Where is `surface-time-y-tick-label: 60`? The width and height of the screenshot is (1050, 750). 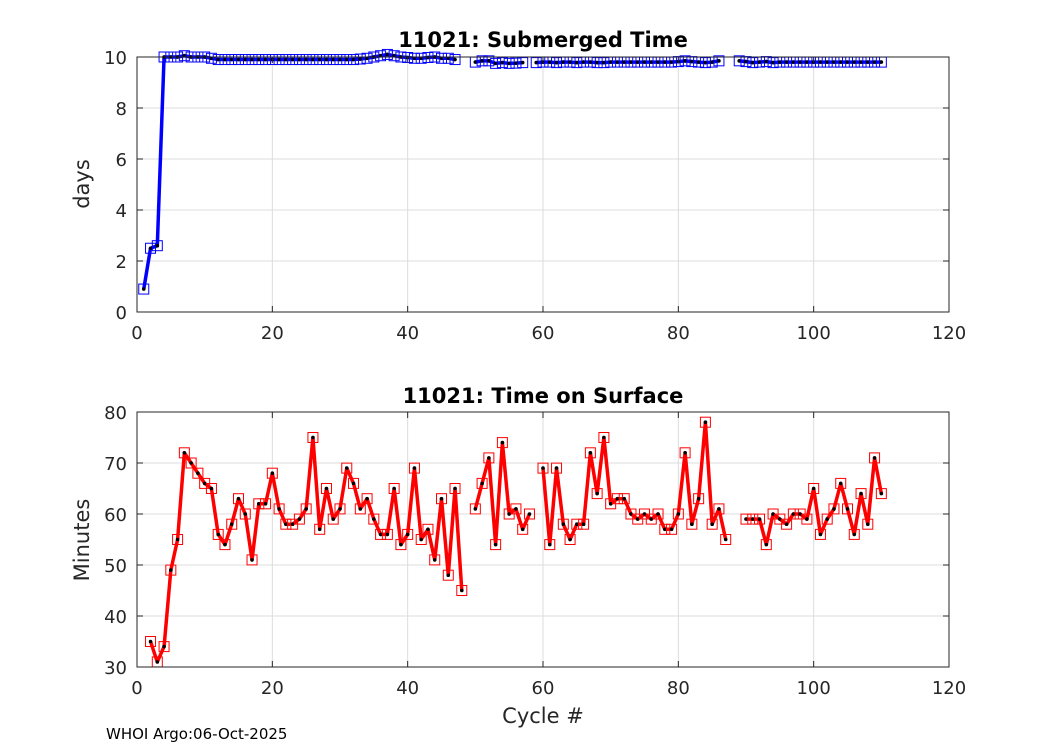
surface-time-y-tick-label: 60 is located at coordinates (115, 515).